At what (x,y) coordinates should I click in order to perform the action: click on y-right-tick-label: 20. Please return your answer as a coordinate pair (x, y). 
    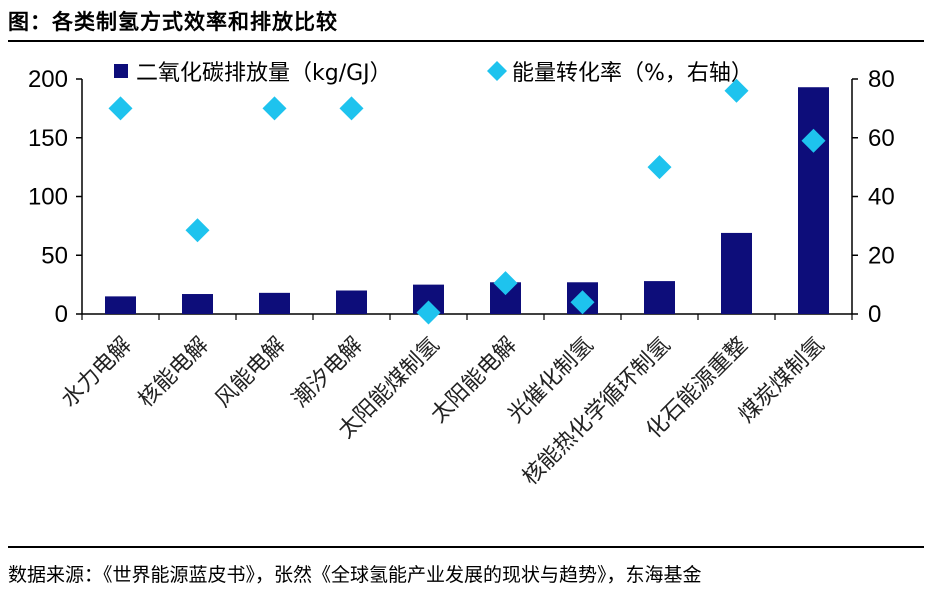
    Looking at the image, I should click on (881, 255).